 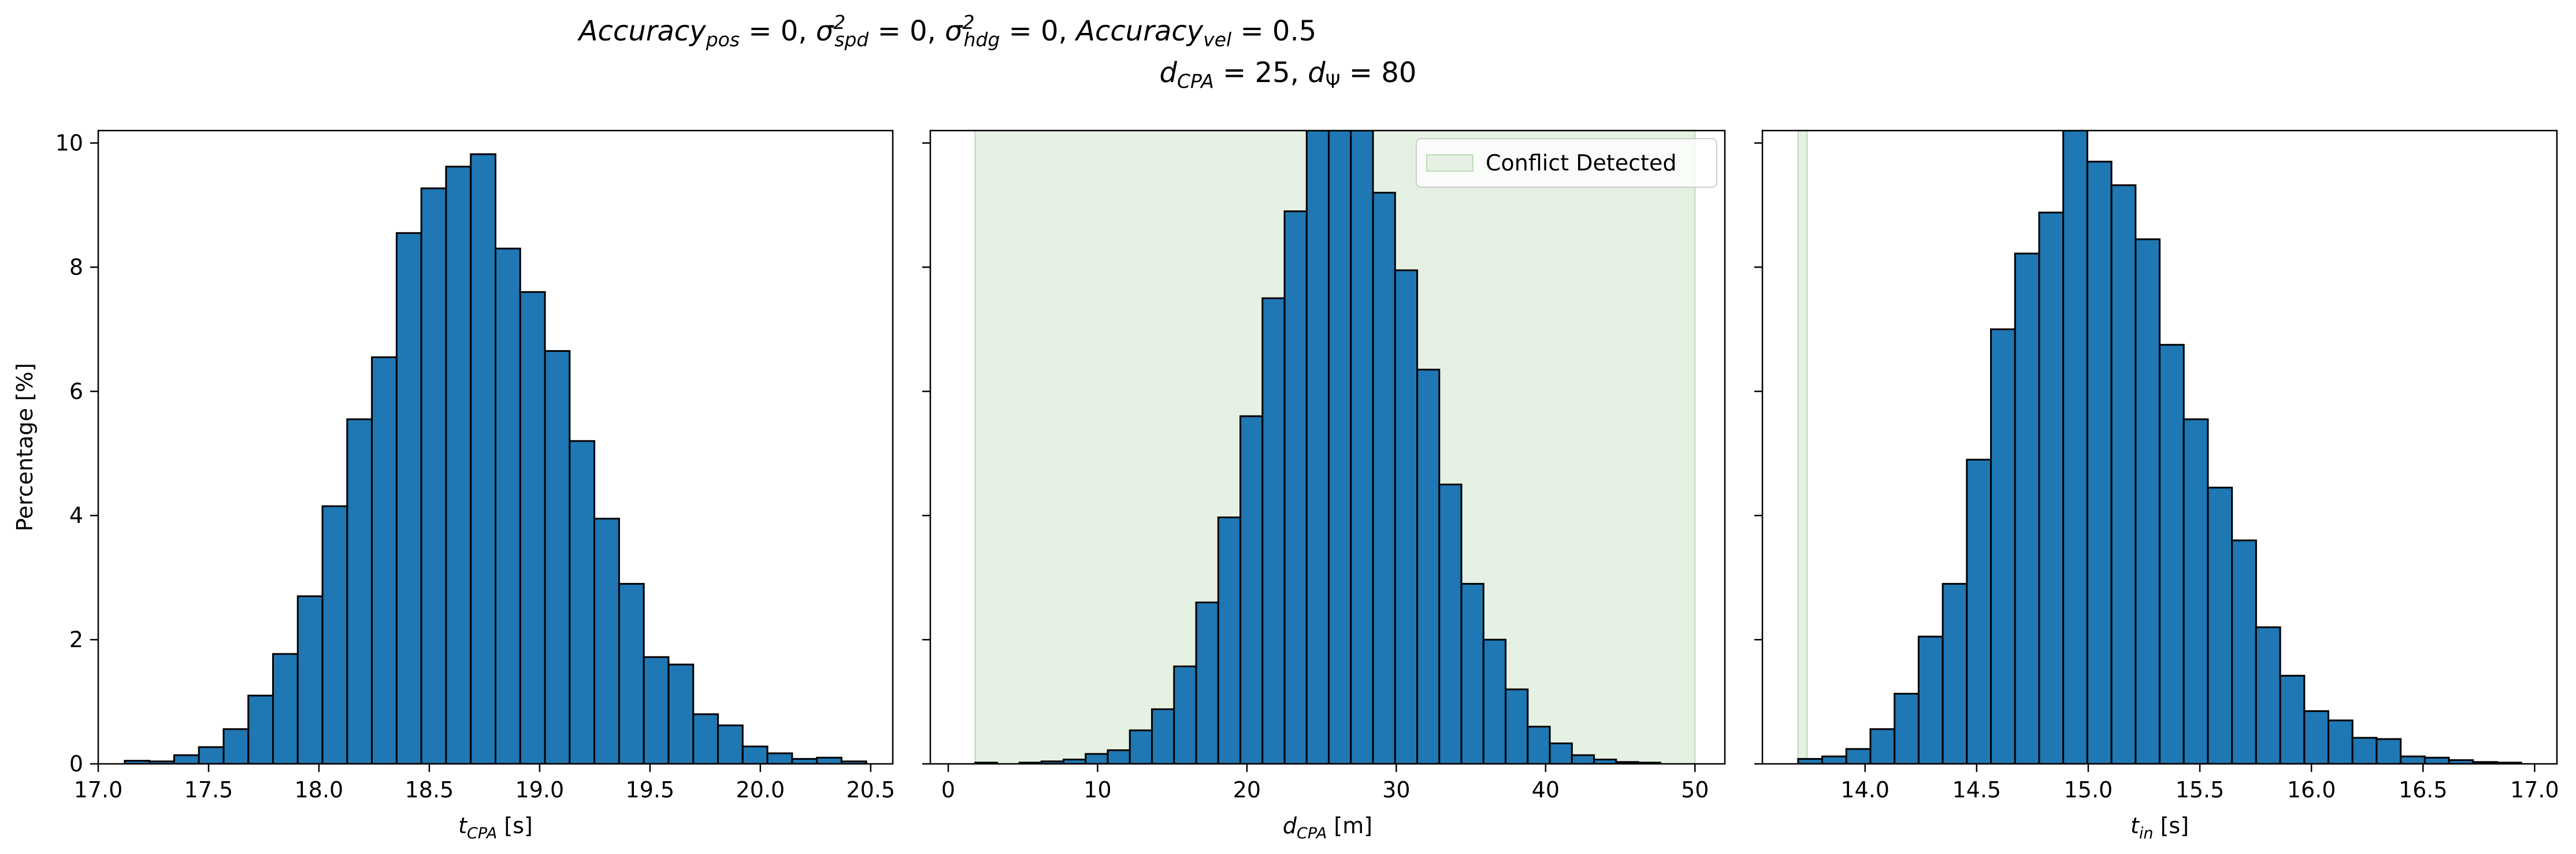 What do you see at coordinates (2423, 790) in the screenshot?
I see `x-tick-label: 16.5` at bounding box center [2423, 790].